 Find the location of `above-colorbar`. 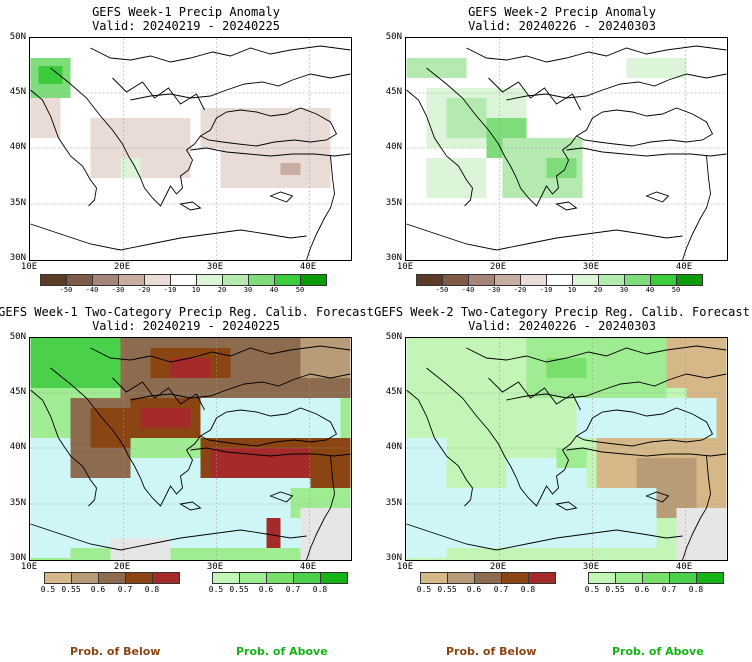

above-colorbar is located at coordinates (656, 578).